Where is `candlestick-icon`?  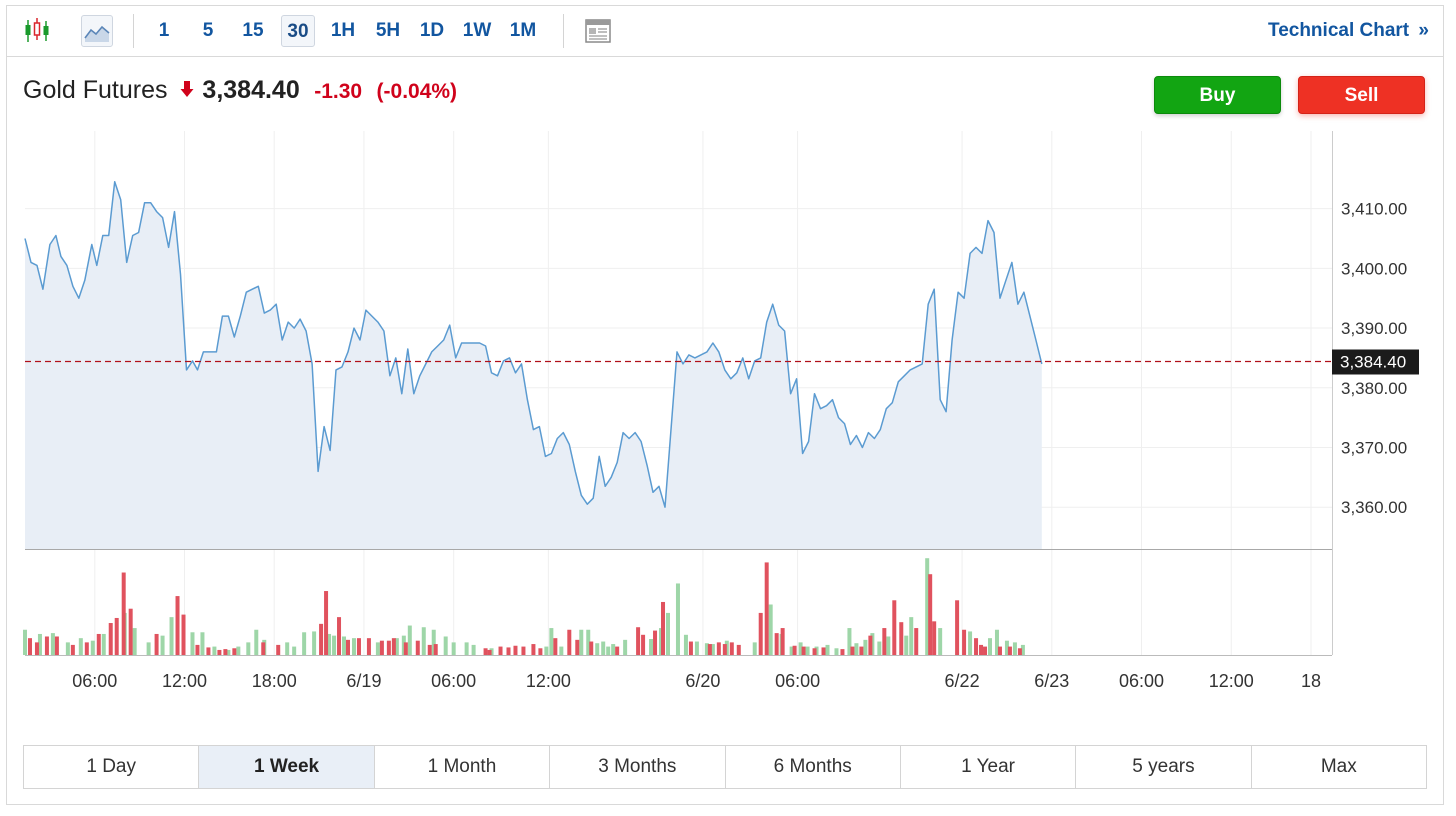
candlestick-icon is located at coordinates (37, 31).